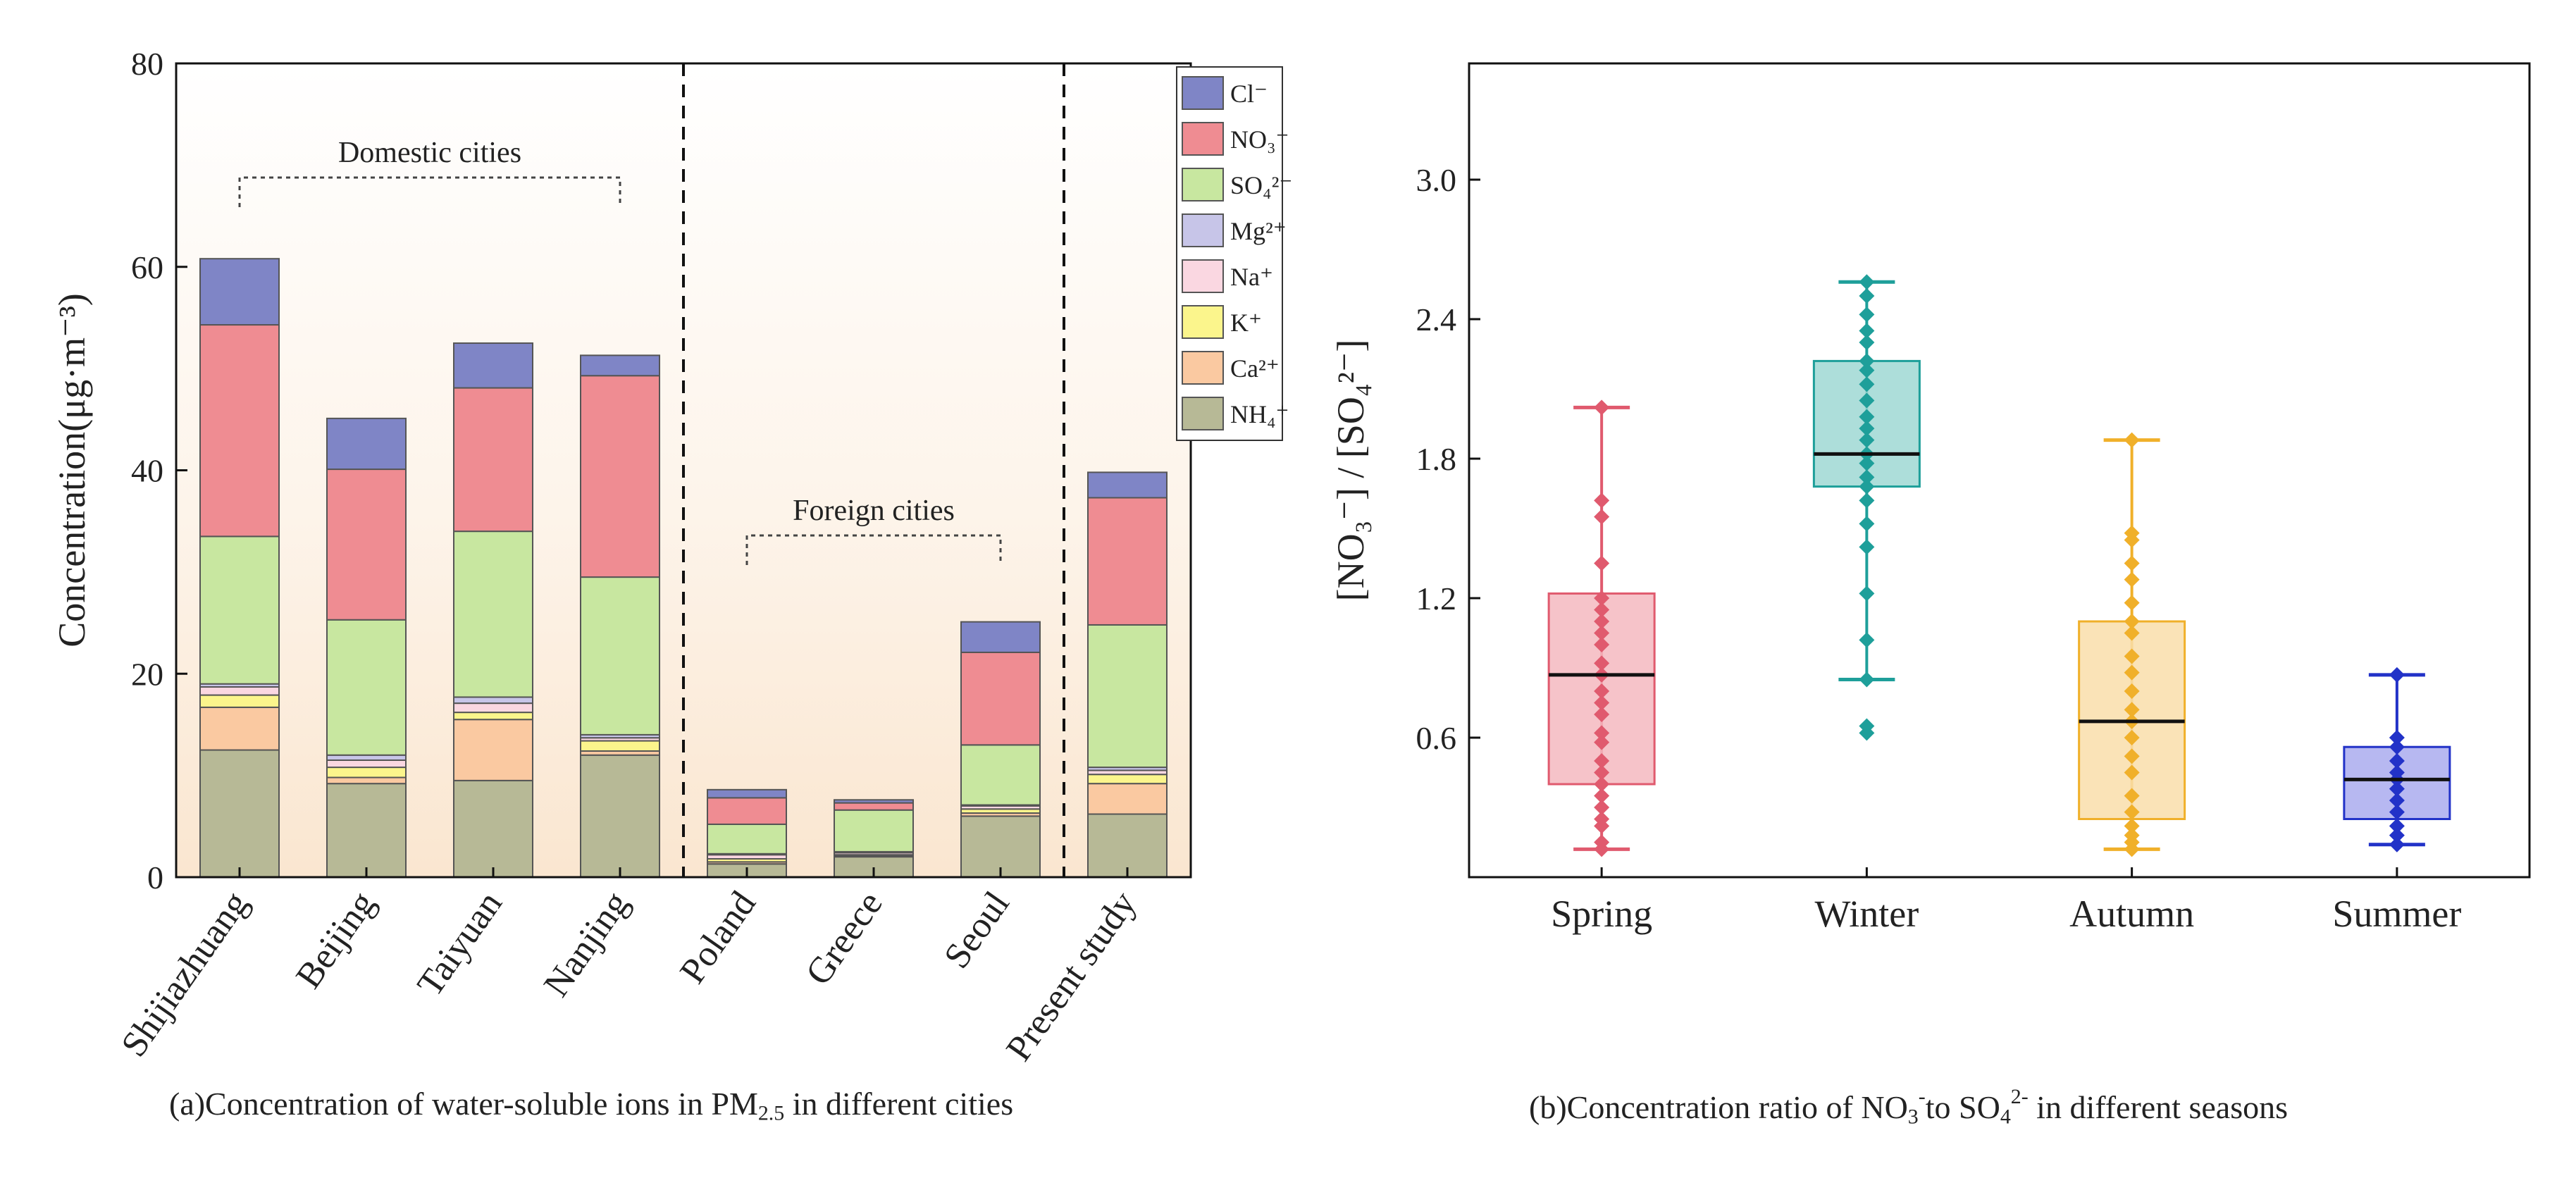 This screenshot has width=2576, height=1178. Describe the element at coordinates (335, 940) in the screenshot. I see `x-tick-label-beijing: Beijing` at that location.